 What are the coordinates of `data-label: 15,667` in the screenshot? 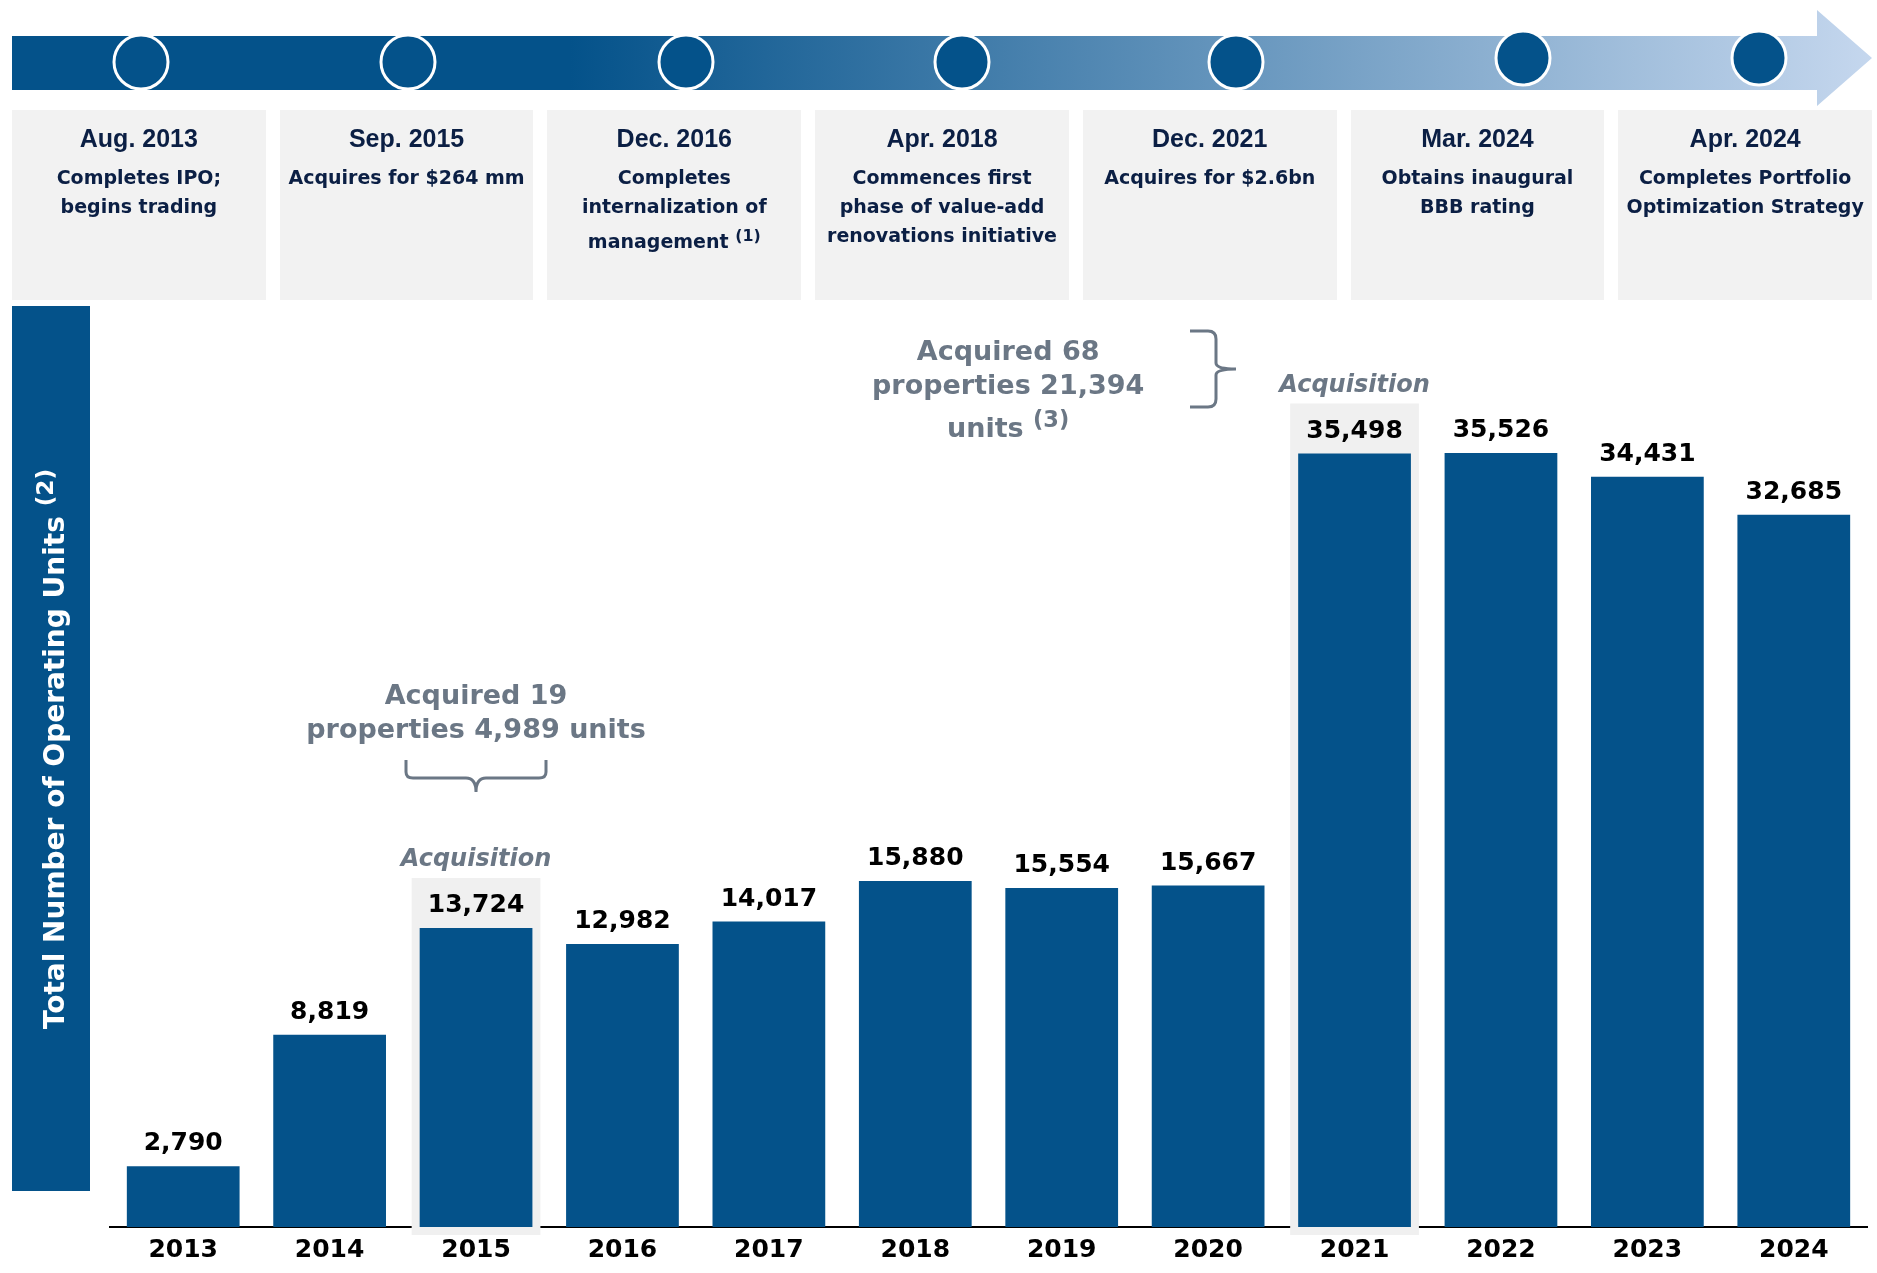 It's located at (1208, 861).